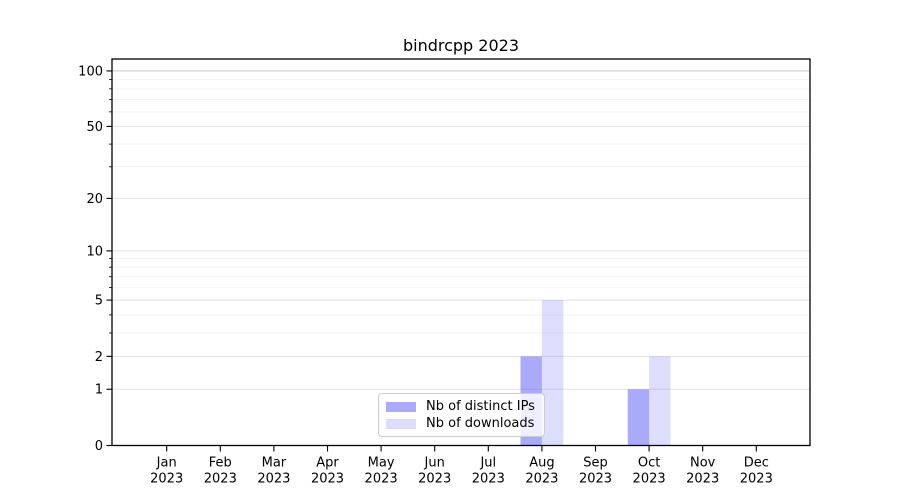 Image resolution: width=900 pixels, height=500 pixels. I want to click on y-tick-label: 0, so click(99, 446).